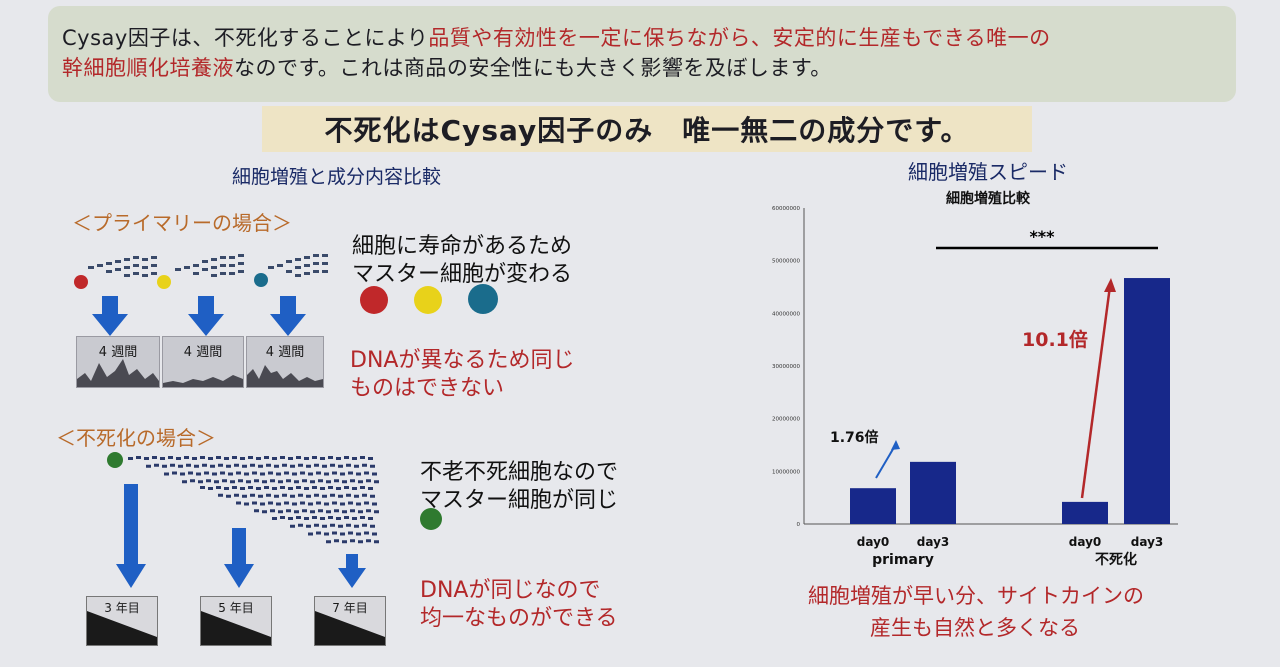 Image resolution: width=1280 pixels, height=667 pixels. I want to click on headline-text: 不死化はCysay因子のみ 唯一無二の成分です。, so click(647, 130).